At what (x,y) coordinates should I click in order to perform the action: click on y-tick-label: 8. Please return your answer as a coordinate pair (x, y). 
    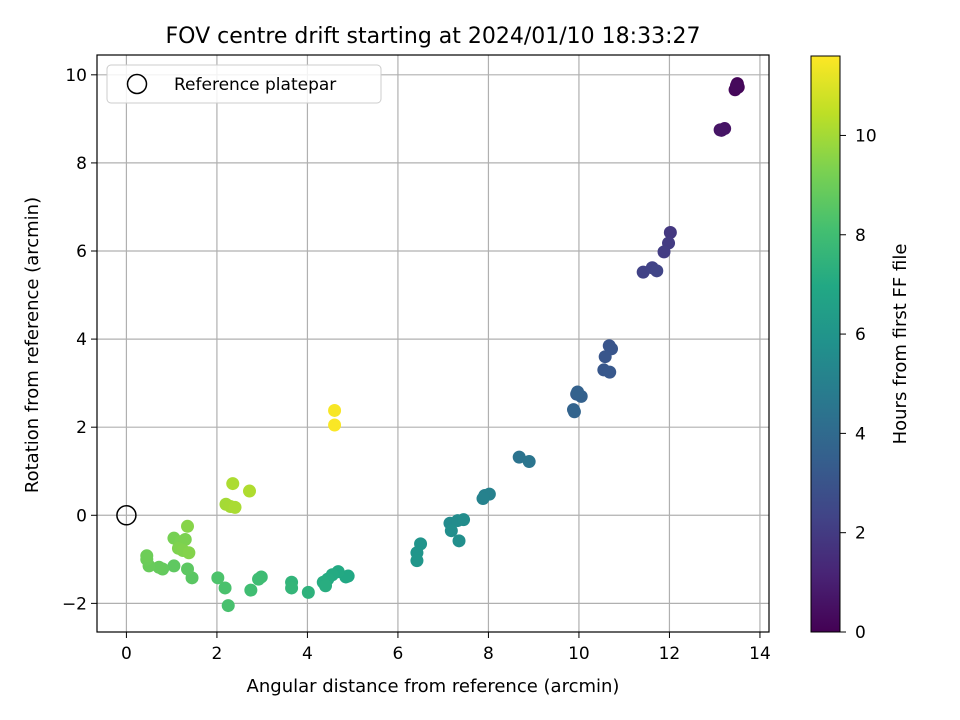
    Looking at the image, I should click on (81, 164).